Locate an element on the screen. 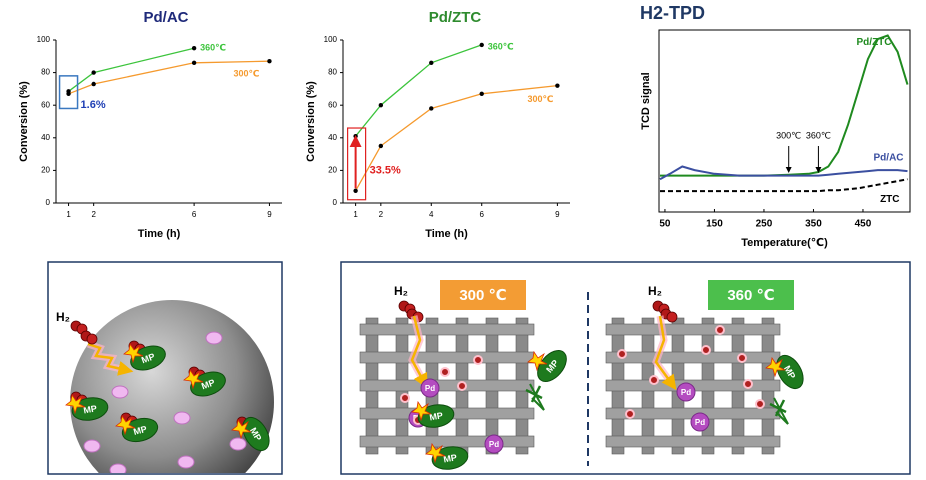 The height and width of the screenshot is (480, 926). series-label: Pd/ZTC is located at coordinates (874, 42).